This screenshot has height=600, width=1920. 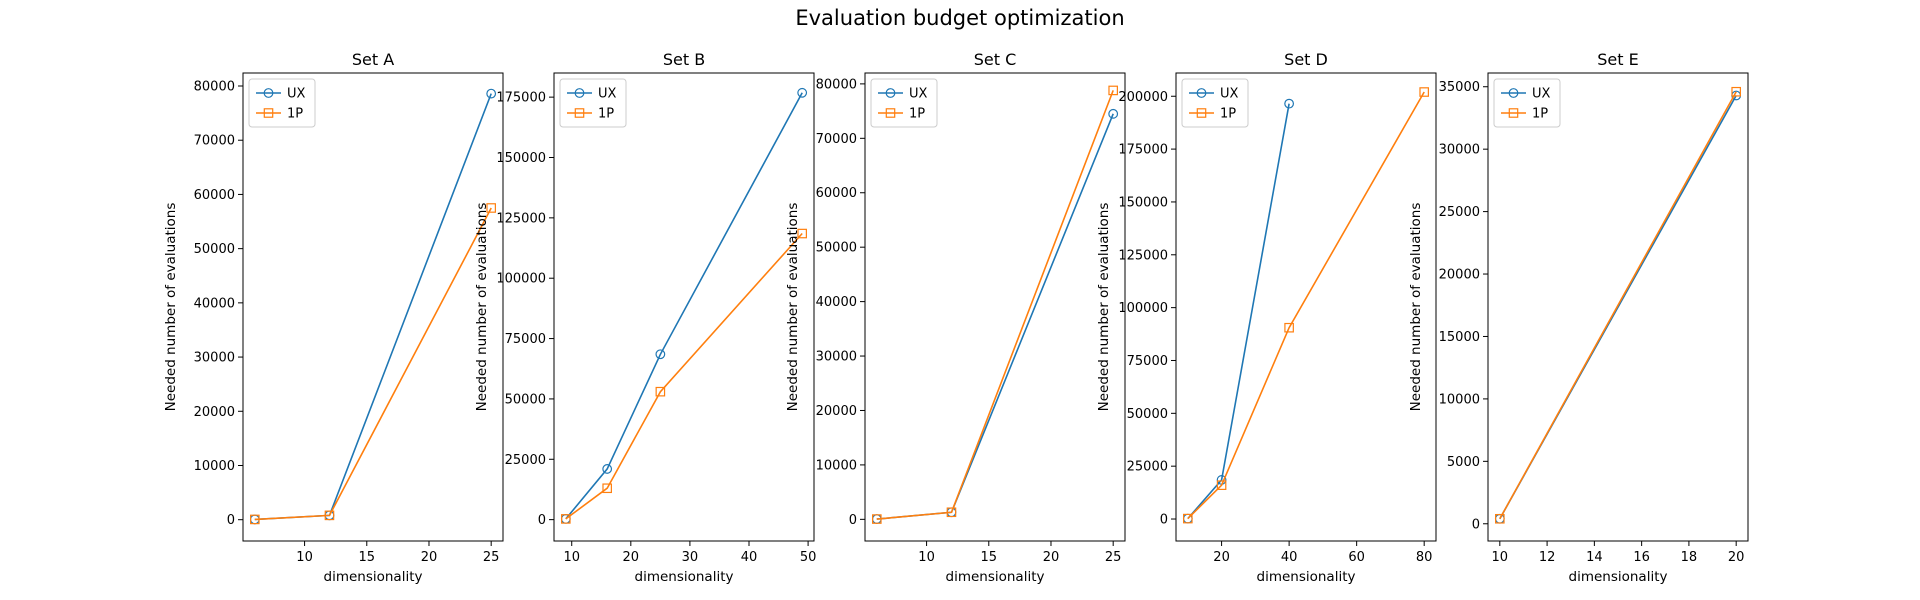 What do you see at coordinates (373, 59) in the screenshot?
I see `subplot-title: Set A` at bounding box center [373, 59].